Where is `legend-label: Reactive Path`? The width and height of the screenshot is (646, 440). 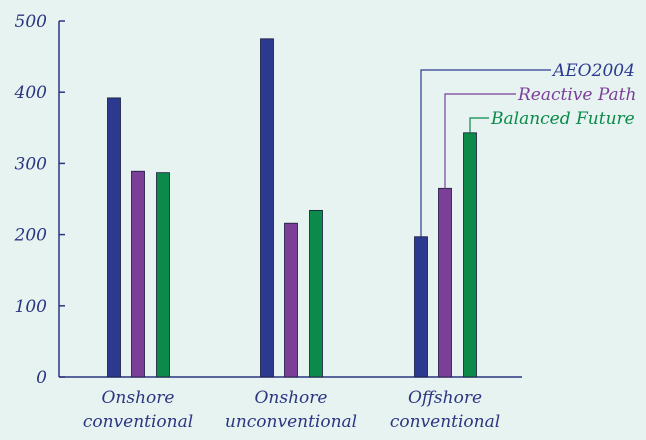
legend-label: Reactive Path is located at coordinates (576, 95).